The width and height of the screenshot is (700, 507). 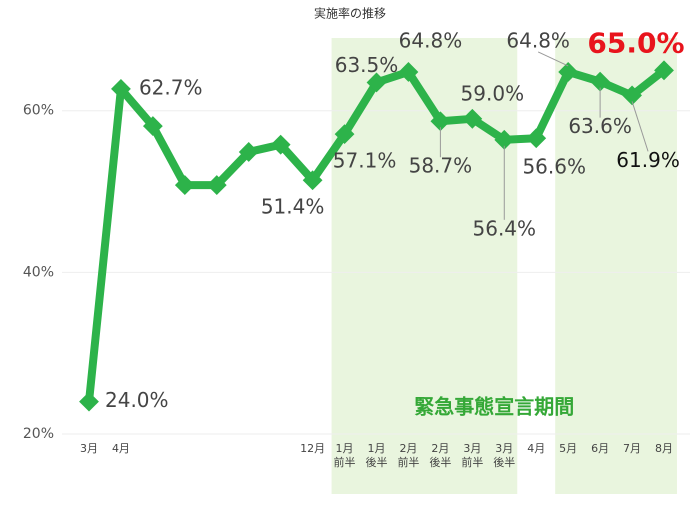 I want to click on data-label: 57.1%, so click(x=365, y=161).